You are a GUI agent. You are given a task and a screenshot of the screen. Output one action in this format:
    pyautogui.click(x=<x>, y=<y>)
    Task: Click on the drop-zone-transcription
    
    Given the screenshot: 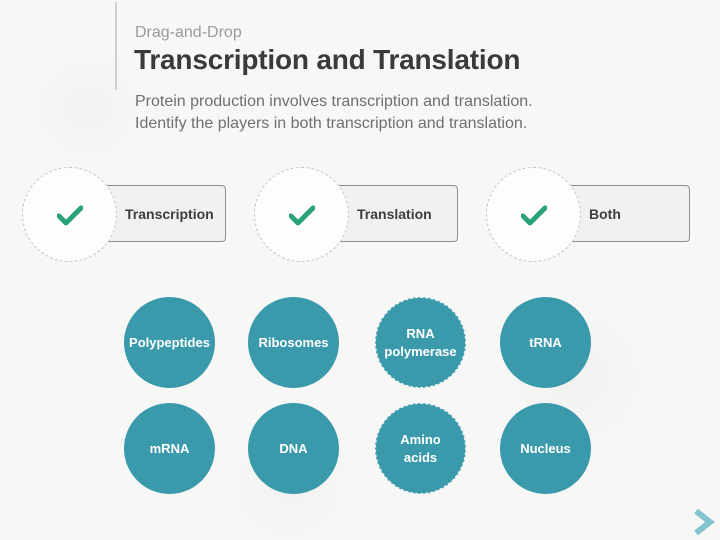 What is the action you would take?
    pyautogui.click(x=69, y=214)
    